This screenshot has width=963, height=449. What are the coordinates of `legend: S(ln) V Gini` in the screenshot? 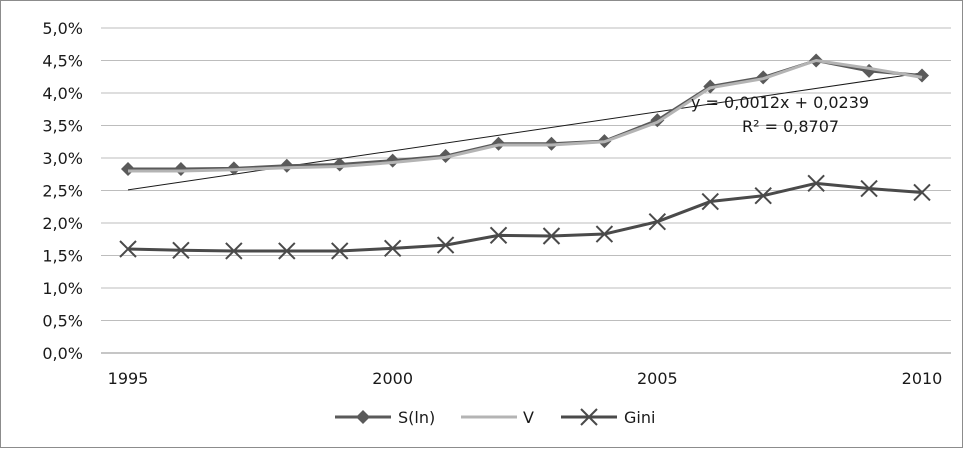 It's located at (495, 417).